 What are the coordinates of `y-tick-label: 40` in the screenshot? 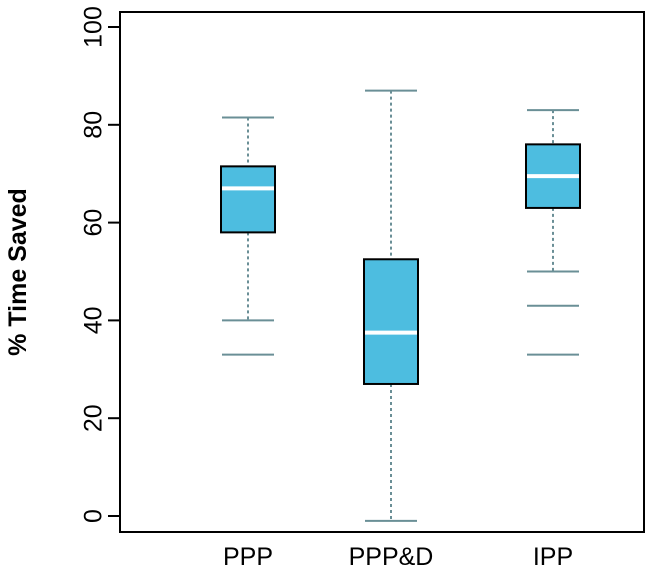 It's located at (94, 320).